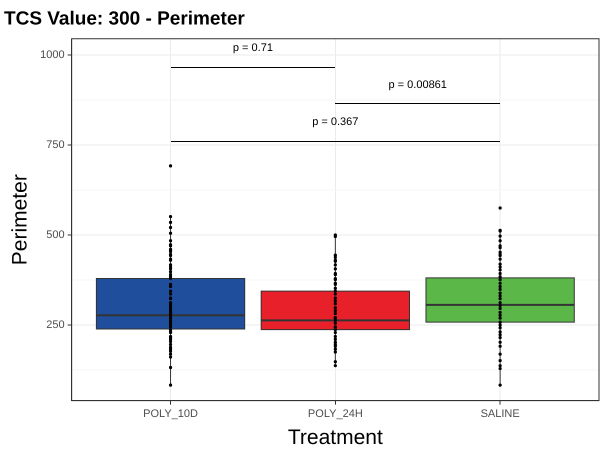  What do you see at coordinates (170, 414) in the screenshot?
I see `x-tick-label: POLY_10D` at bounding box center [170, 414].